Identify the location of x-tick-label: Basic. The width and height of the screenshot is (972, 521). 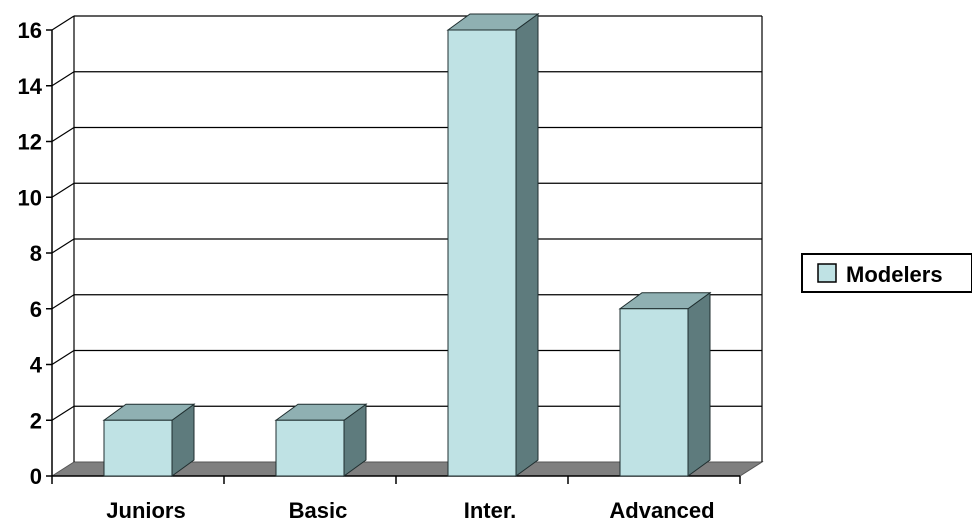
(318, 509).